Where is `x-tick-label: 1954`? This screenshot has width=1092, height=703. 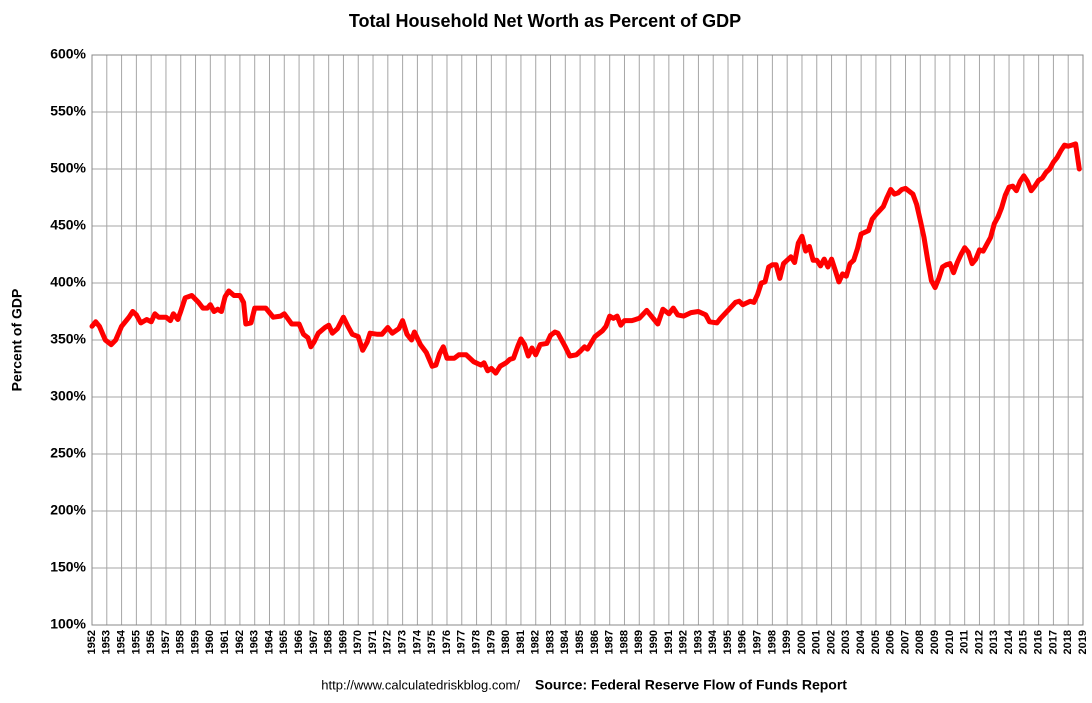
x-tick-label: 1954 is located at coordinates (121, 641).